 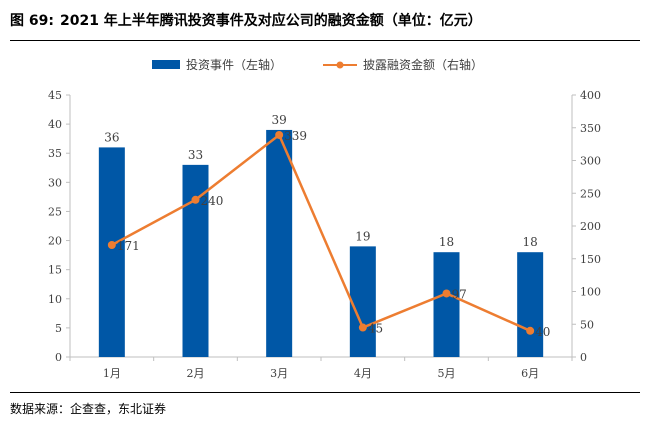 What do you see at coordinates (587, 324) in the screenshot?
I see `y-right-tick-label: 50` at bounding box center [587, 324].